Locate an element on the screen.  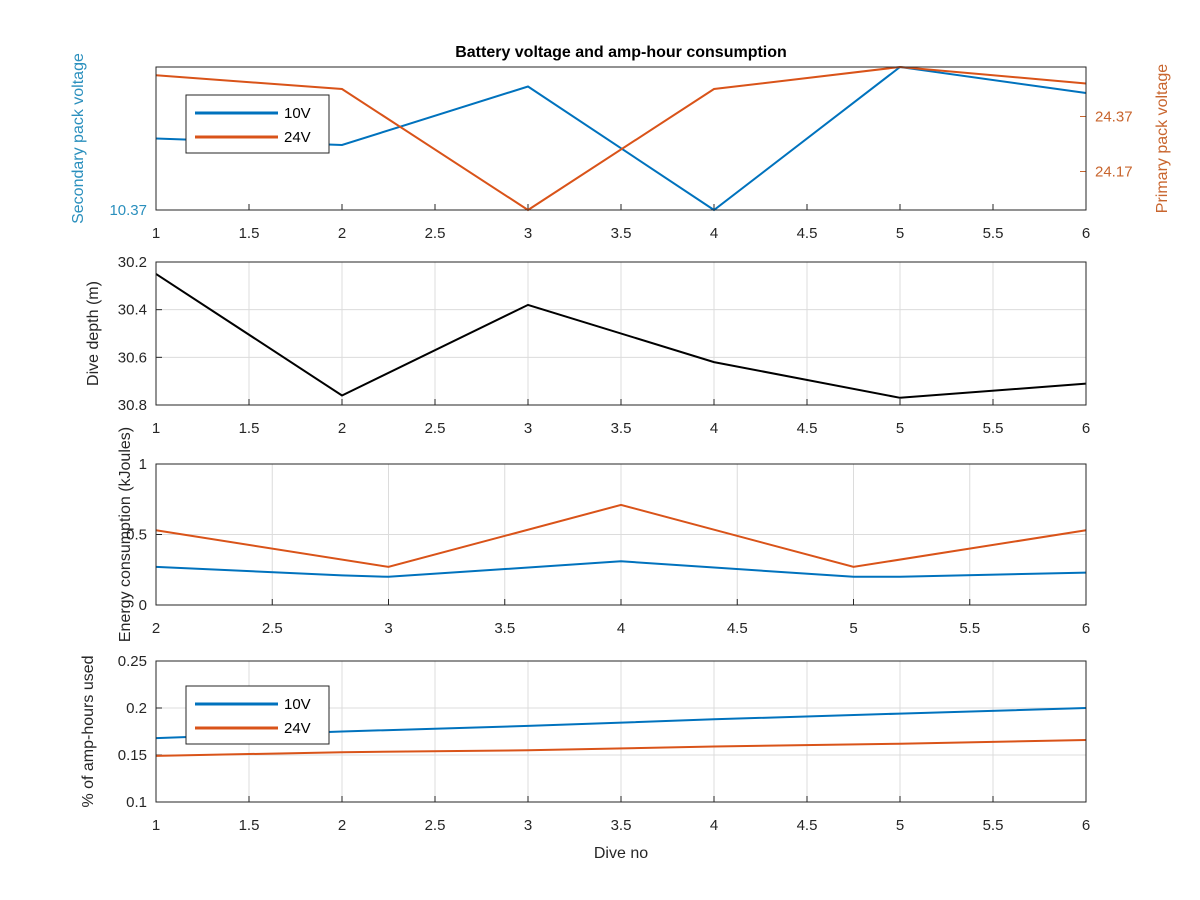
y-tick-label-right: 24.37 is located at coordinates (1114, 117).